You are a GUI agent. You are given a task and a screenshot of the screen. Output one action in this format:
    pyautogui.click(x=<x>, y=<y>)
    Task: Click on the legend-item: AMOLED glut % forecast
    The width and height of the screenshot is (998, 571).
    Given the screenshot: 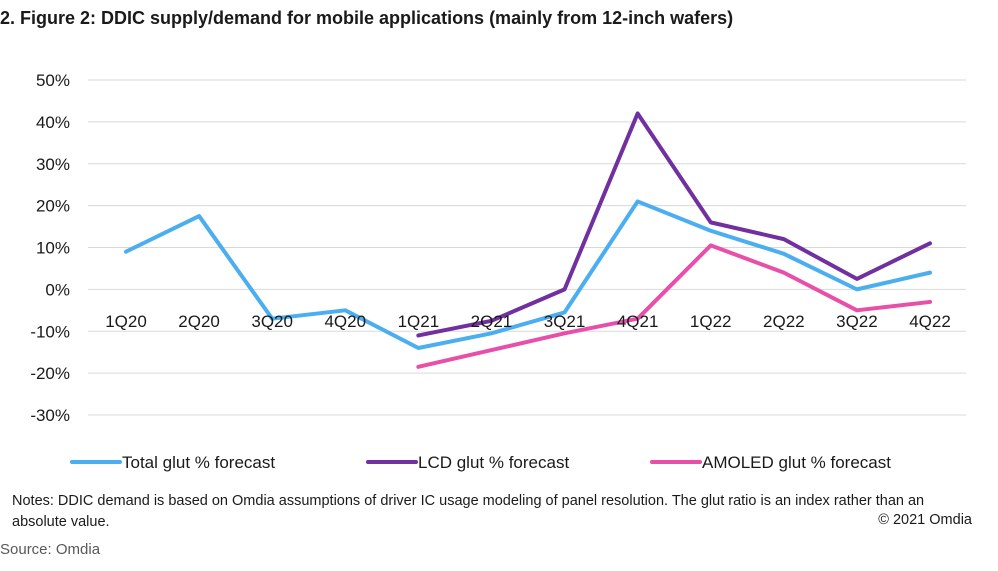 What is the action you would take?
    pyautogui.click(x=770, y=462)
    